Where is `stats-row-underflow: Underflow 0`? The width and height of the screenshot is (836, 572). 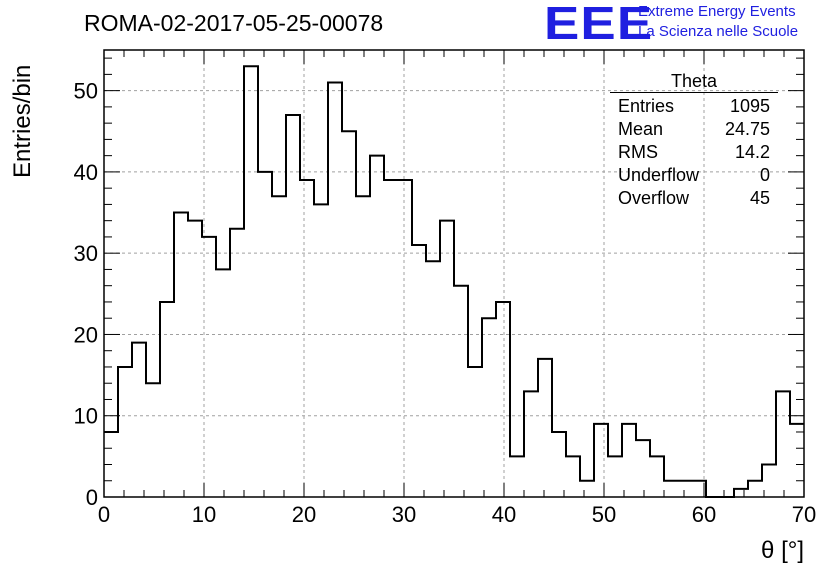
stats-row-underflow: Underflow 0 is located at coordinates (694, 175).